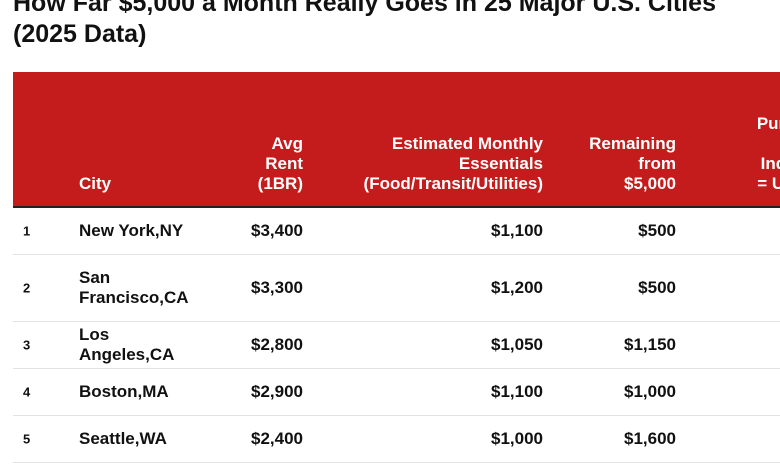 The image size is (780, 470). What do you see at coordinates (396, 288) in the screenshot?
I see `table-row: 2 San Francisco,CA $3,300 $1,200 $500` at bounding box center [396, 288].